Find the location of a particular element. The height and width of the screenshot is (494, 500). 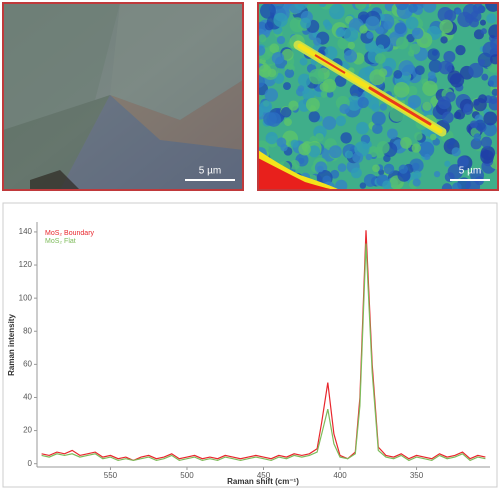

y-tick-label: 120 is located at coordinates (26, 264).